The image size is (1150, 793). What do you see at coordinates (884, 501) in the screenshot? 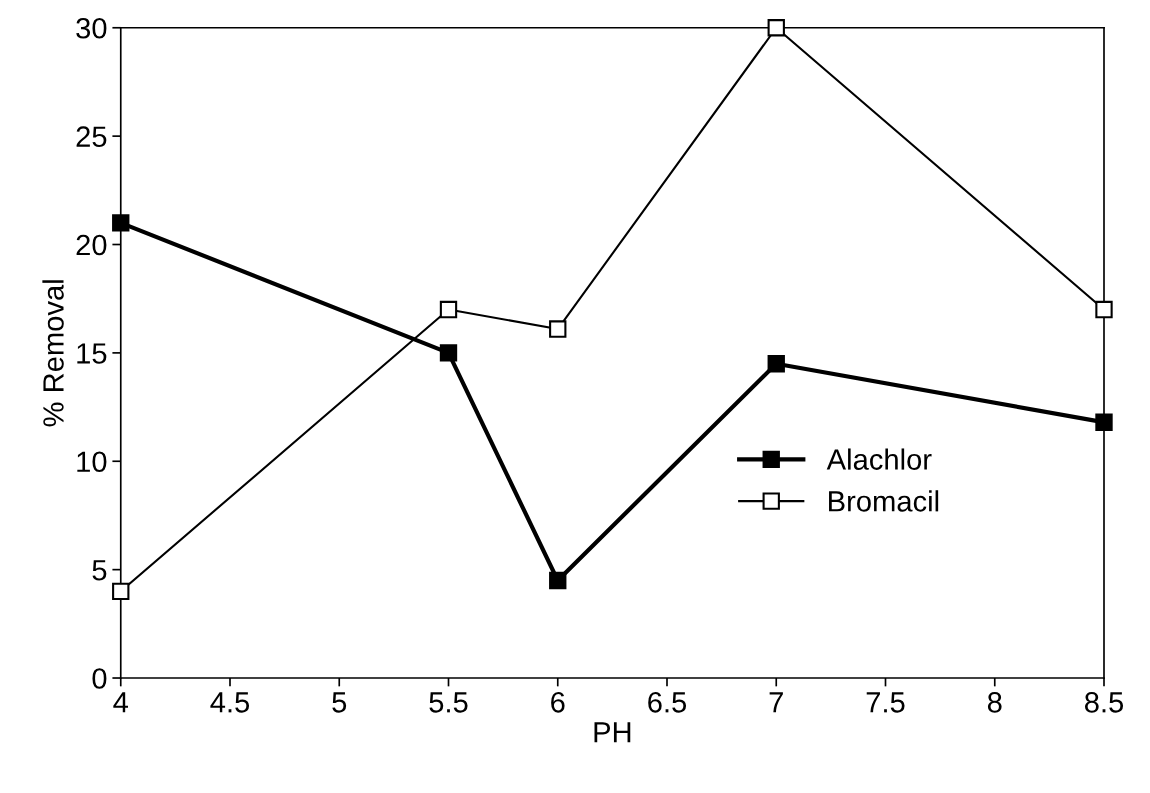
I see `legend-label: Bromacil` at bounding box center [884, 501].